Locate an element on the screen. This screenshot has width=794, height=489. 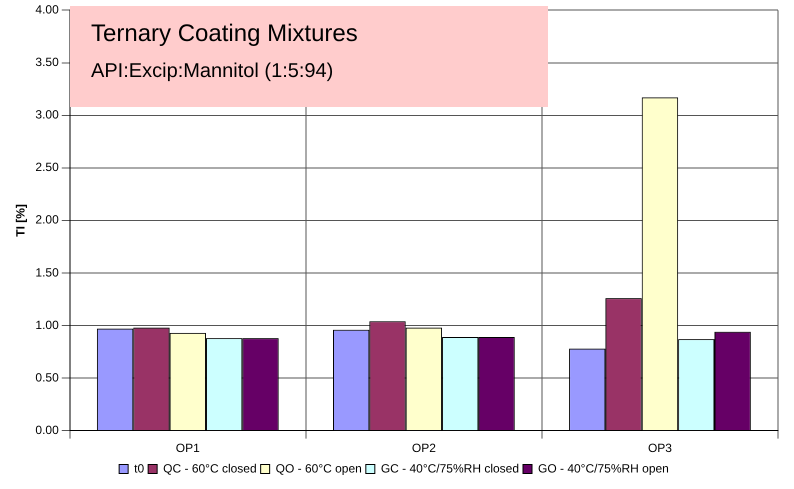
legend-label: QO - 60°C open is located at coordinates (319, 468).